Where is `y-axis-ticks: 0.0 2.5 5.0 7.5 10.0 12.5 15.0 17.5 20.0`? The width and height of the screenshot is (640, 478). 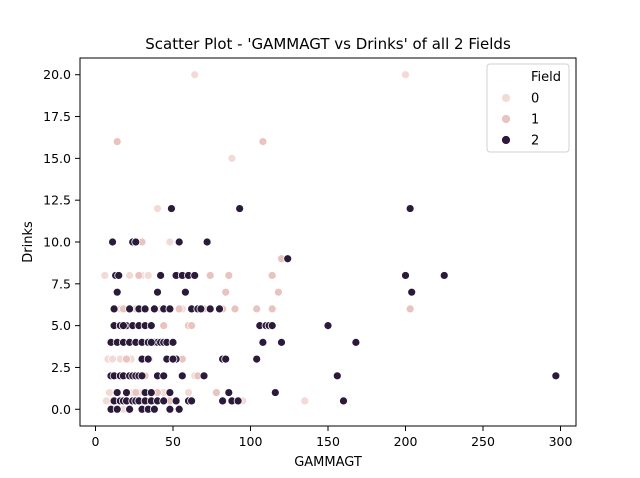
y-axis-ticks: 0.0 2.5 5.0 7.5 10.0 12.5 15.0 17.5 20.0 is located at coordinates (61, 242).